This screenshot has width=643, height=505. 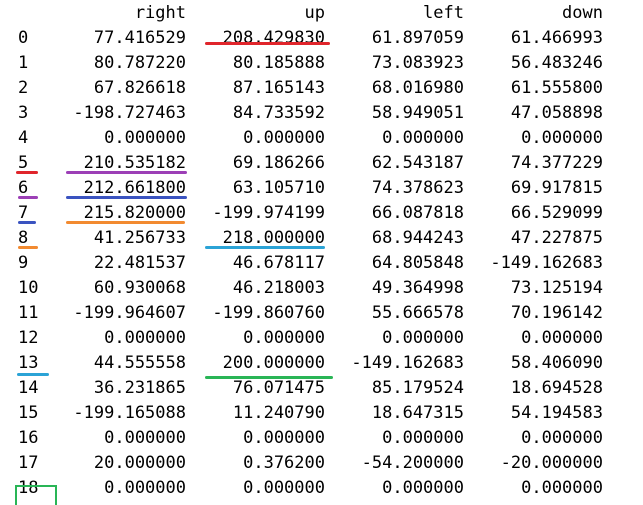 I want to click on cell-right: -199.165088, so click(x=129, y=413).